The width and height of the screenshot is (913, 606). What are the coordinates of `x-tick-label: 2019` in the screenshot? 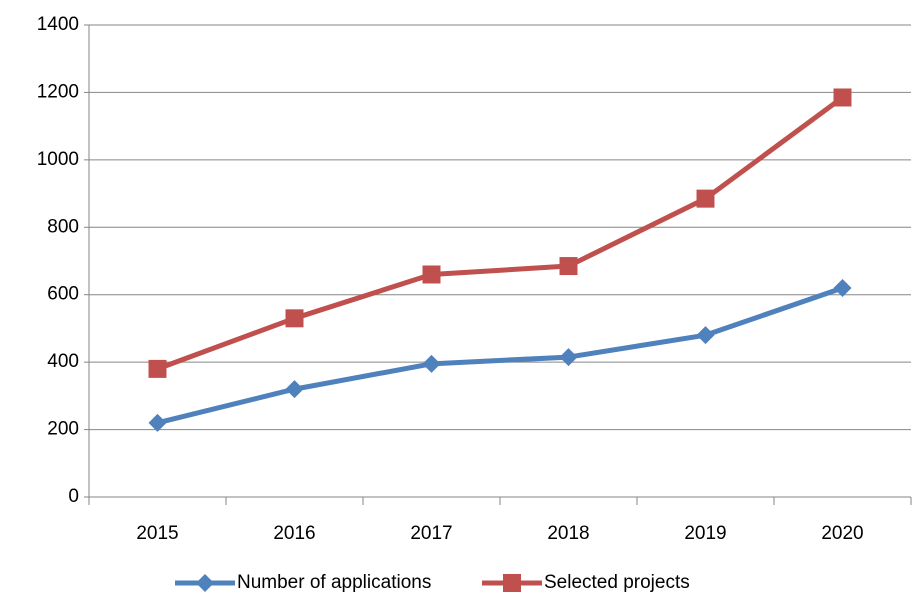 It's located at (705, 533).